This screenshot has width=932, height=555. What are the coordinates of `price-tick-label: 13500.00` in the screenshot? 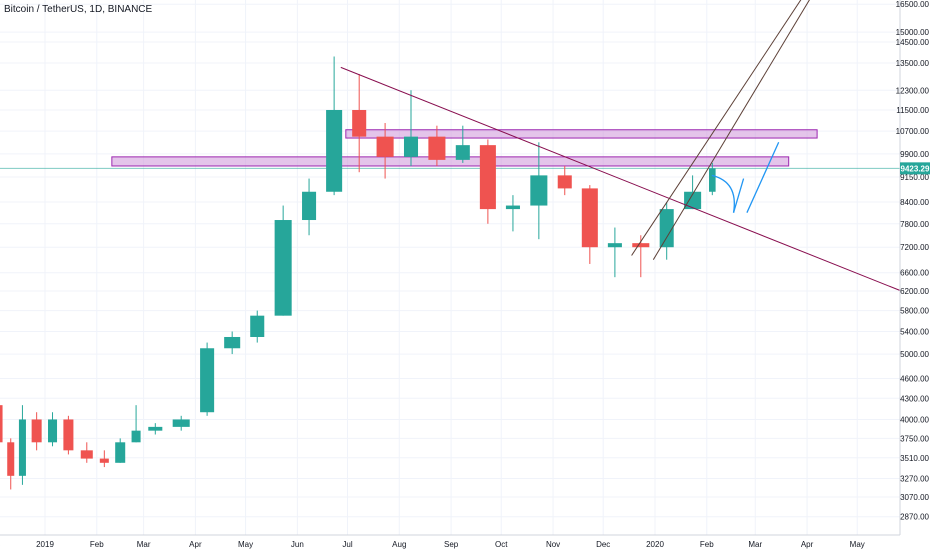 It's located at (913, 63).